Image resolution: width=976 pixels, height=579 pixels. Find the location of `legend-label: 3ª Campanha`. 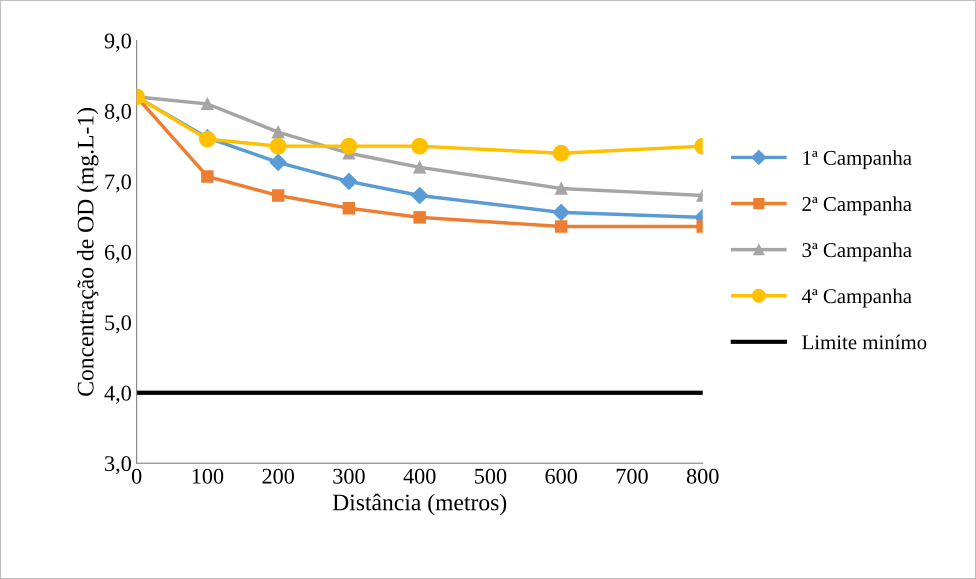

legend-label: 3ª Campanha is located at coordinates (857, 252).